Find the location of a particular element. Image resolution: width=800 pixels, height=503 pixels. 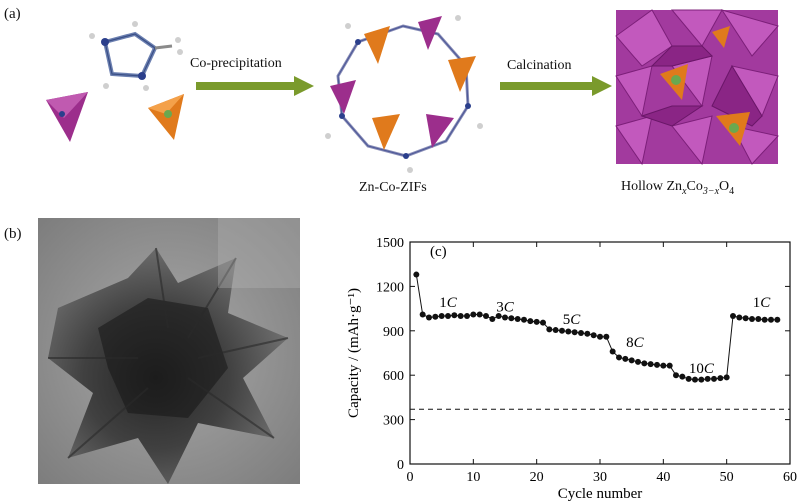

rate-label: 10C is located at coordinates (702, 369).